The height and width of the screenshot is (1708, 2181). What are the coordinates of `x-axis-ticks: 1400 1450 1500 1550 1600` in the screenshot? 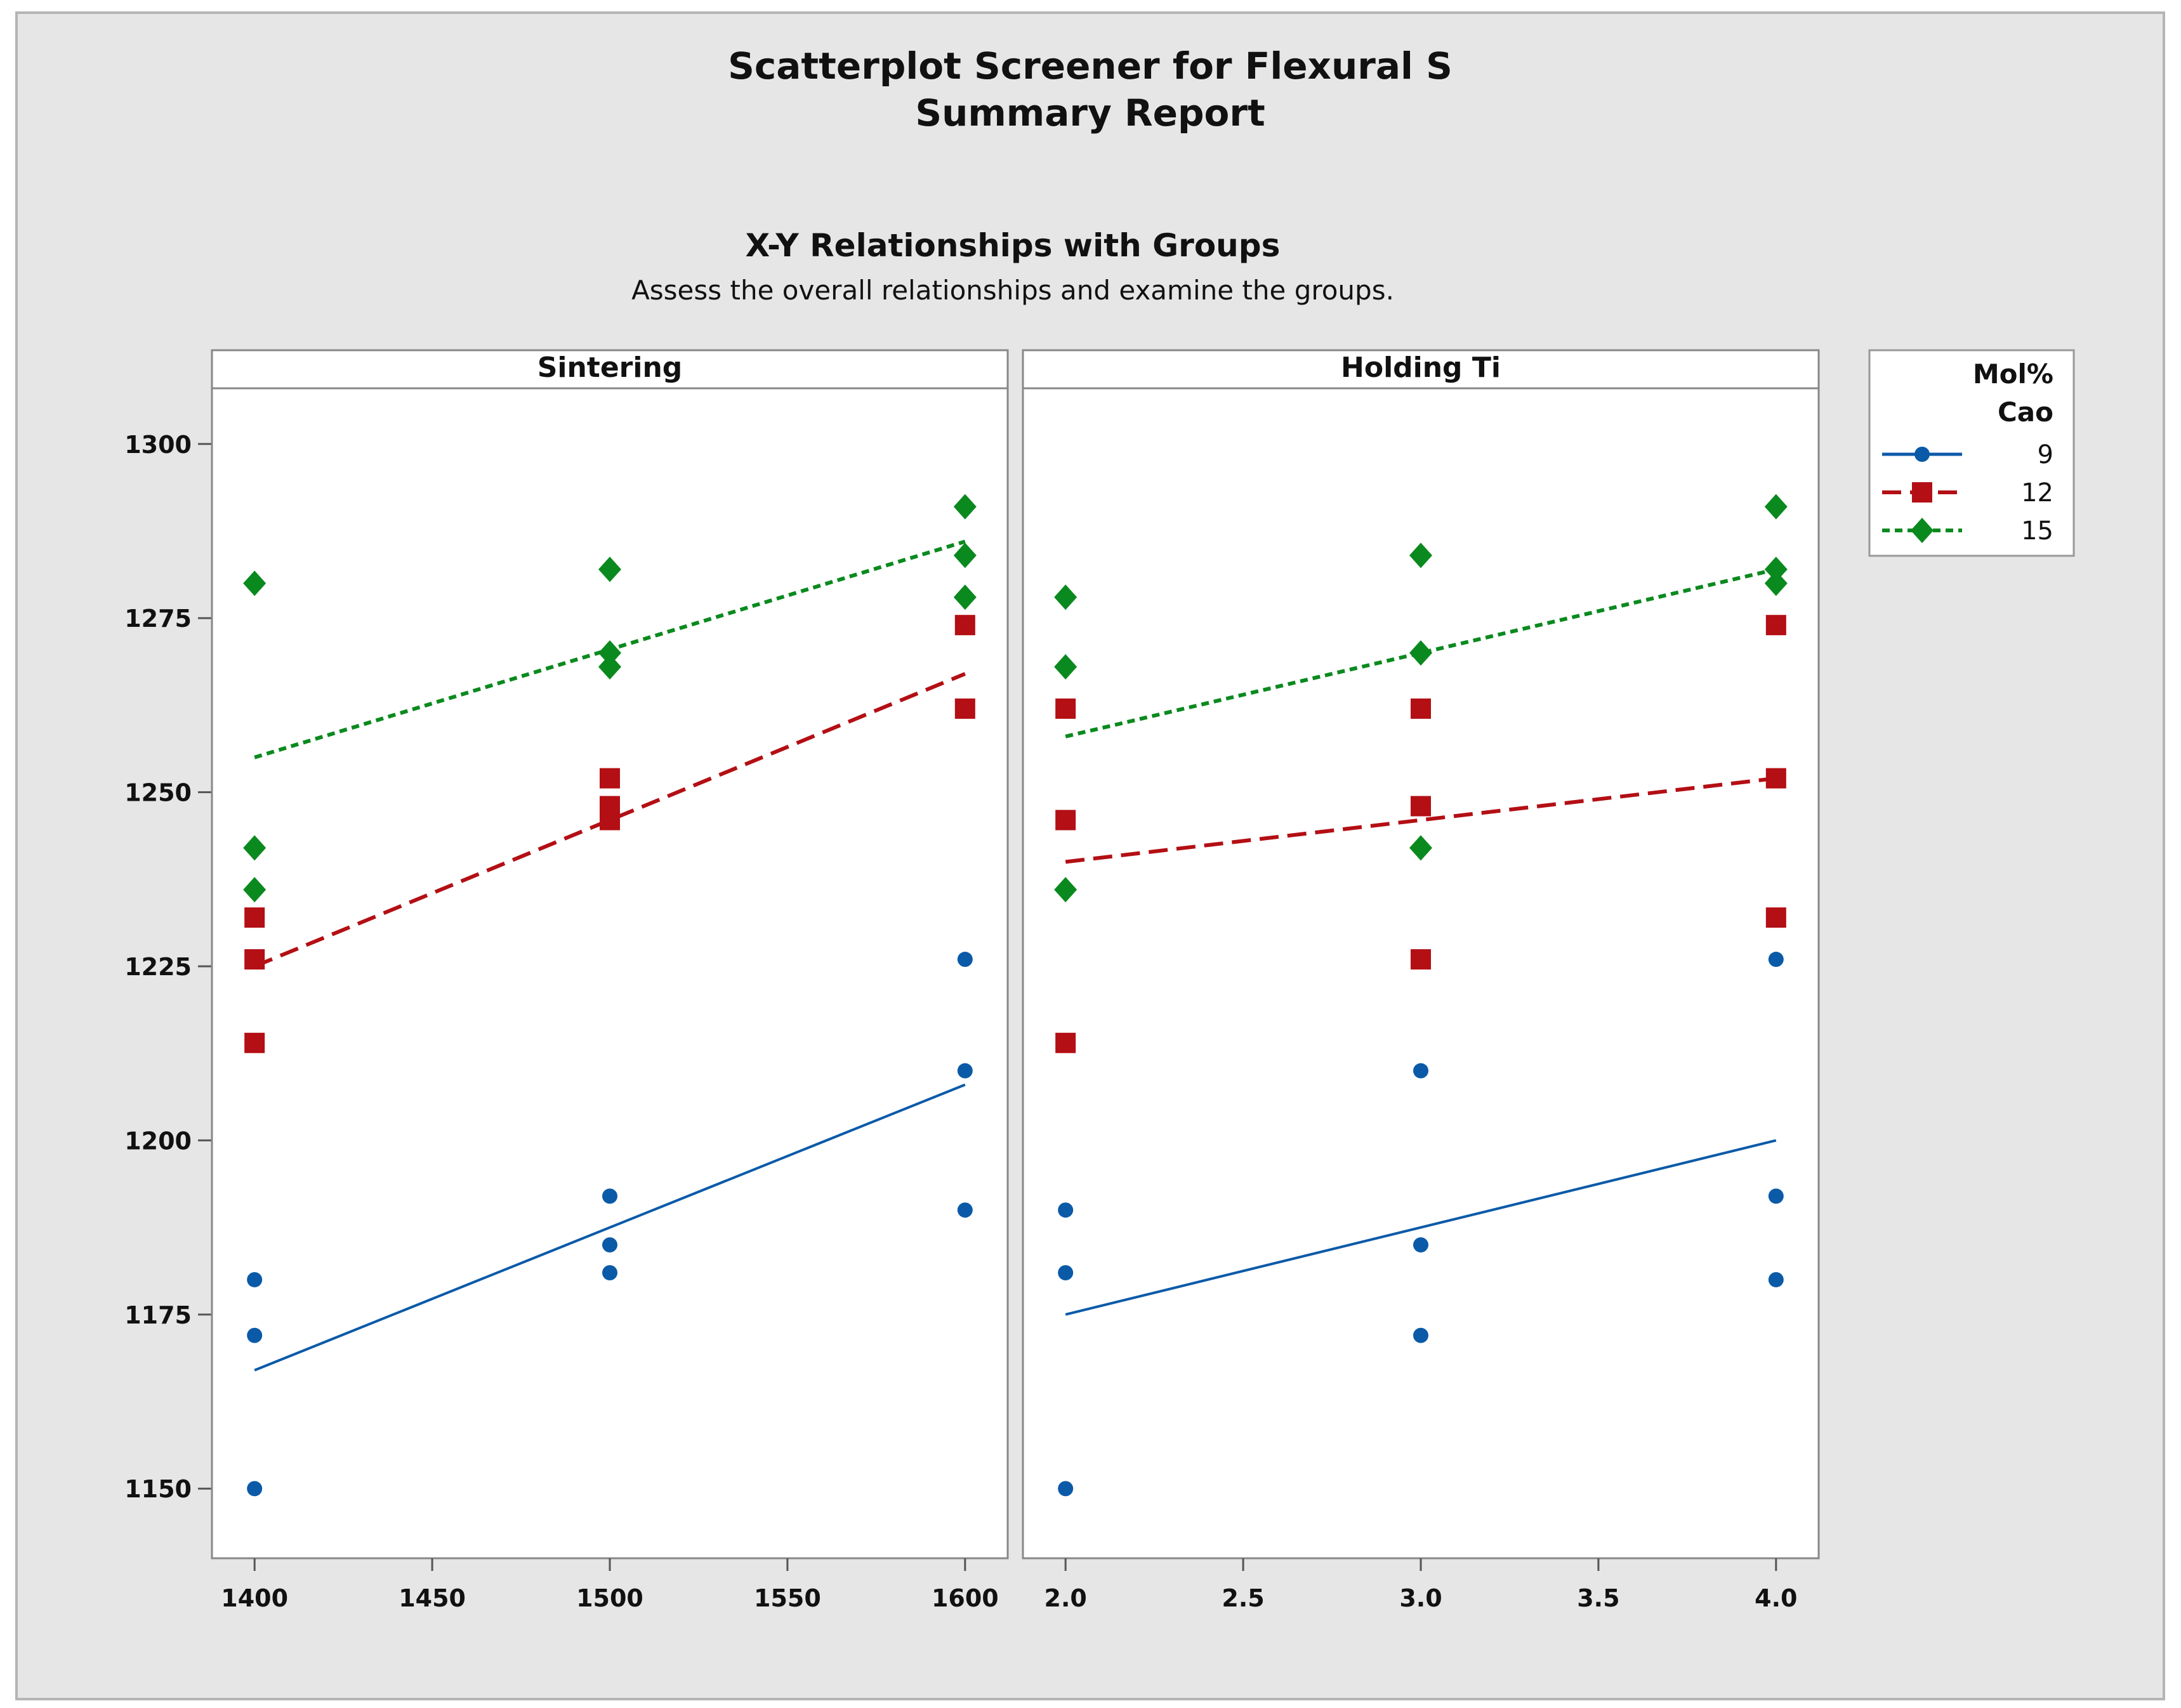 It's located at (610, 1585).